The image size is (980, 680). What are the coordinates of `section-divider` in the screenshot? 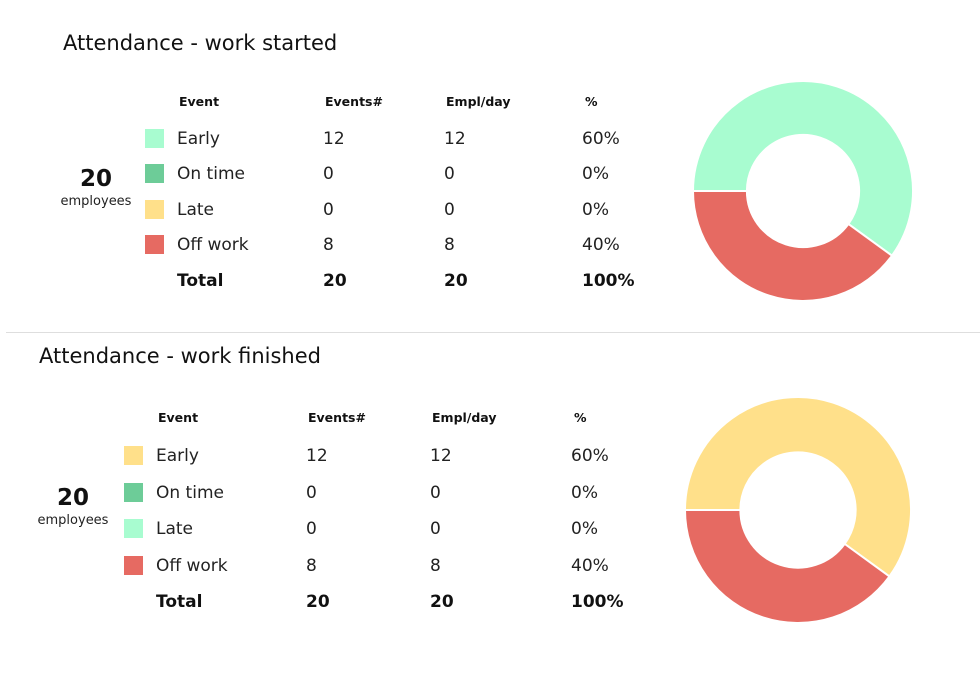 It's located at (493, 332).